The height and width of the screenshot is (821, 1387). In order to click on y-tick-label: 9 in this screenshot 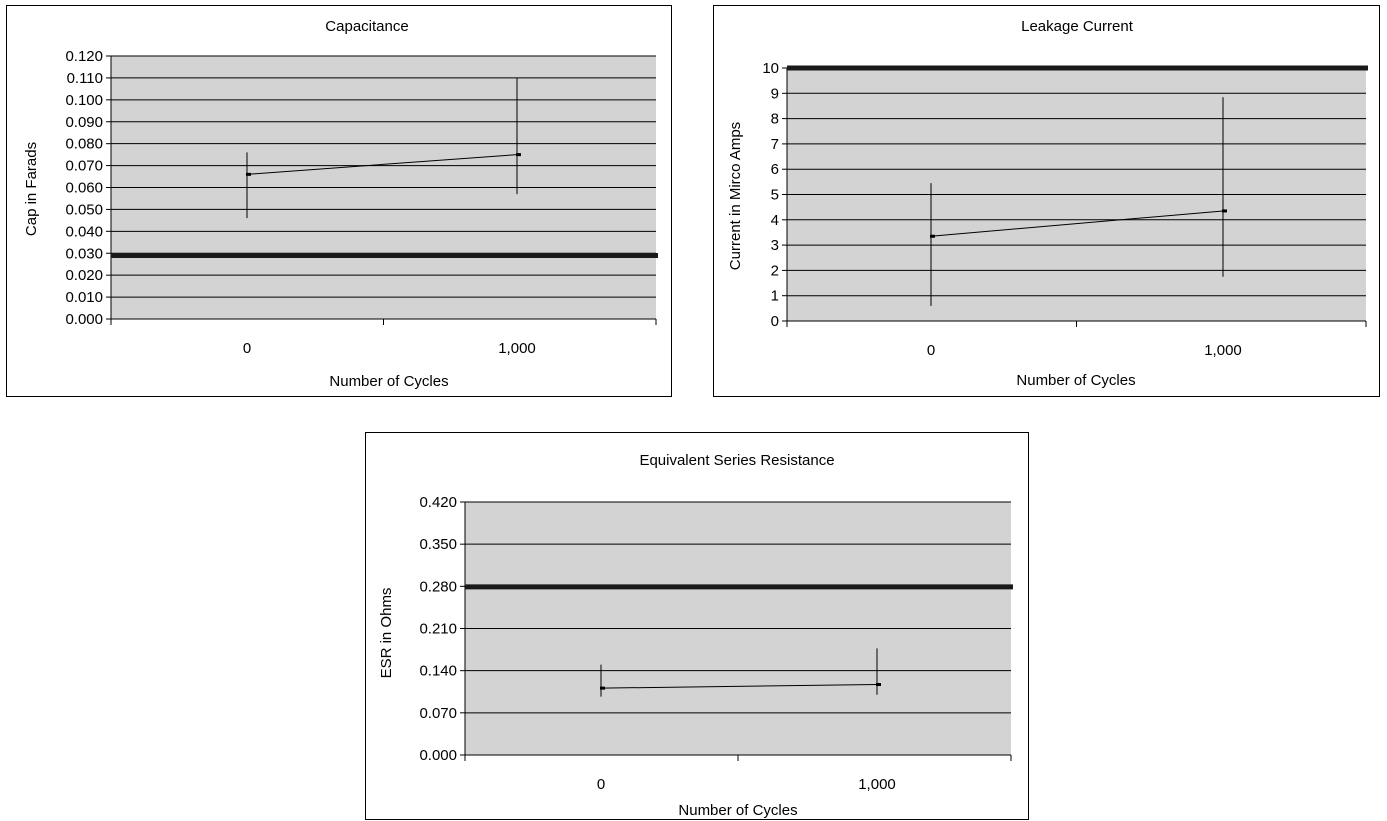, I will do `click(775, 93)`.